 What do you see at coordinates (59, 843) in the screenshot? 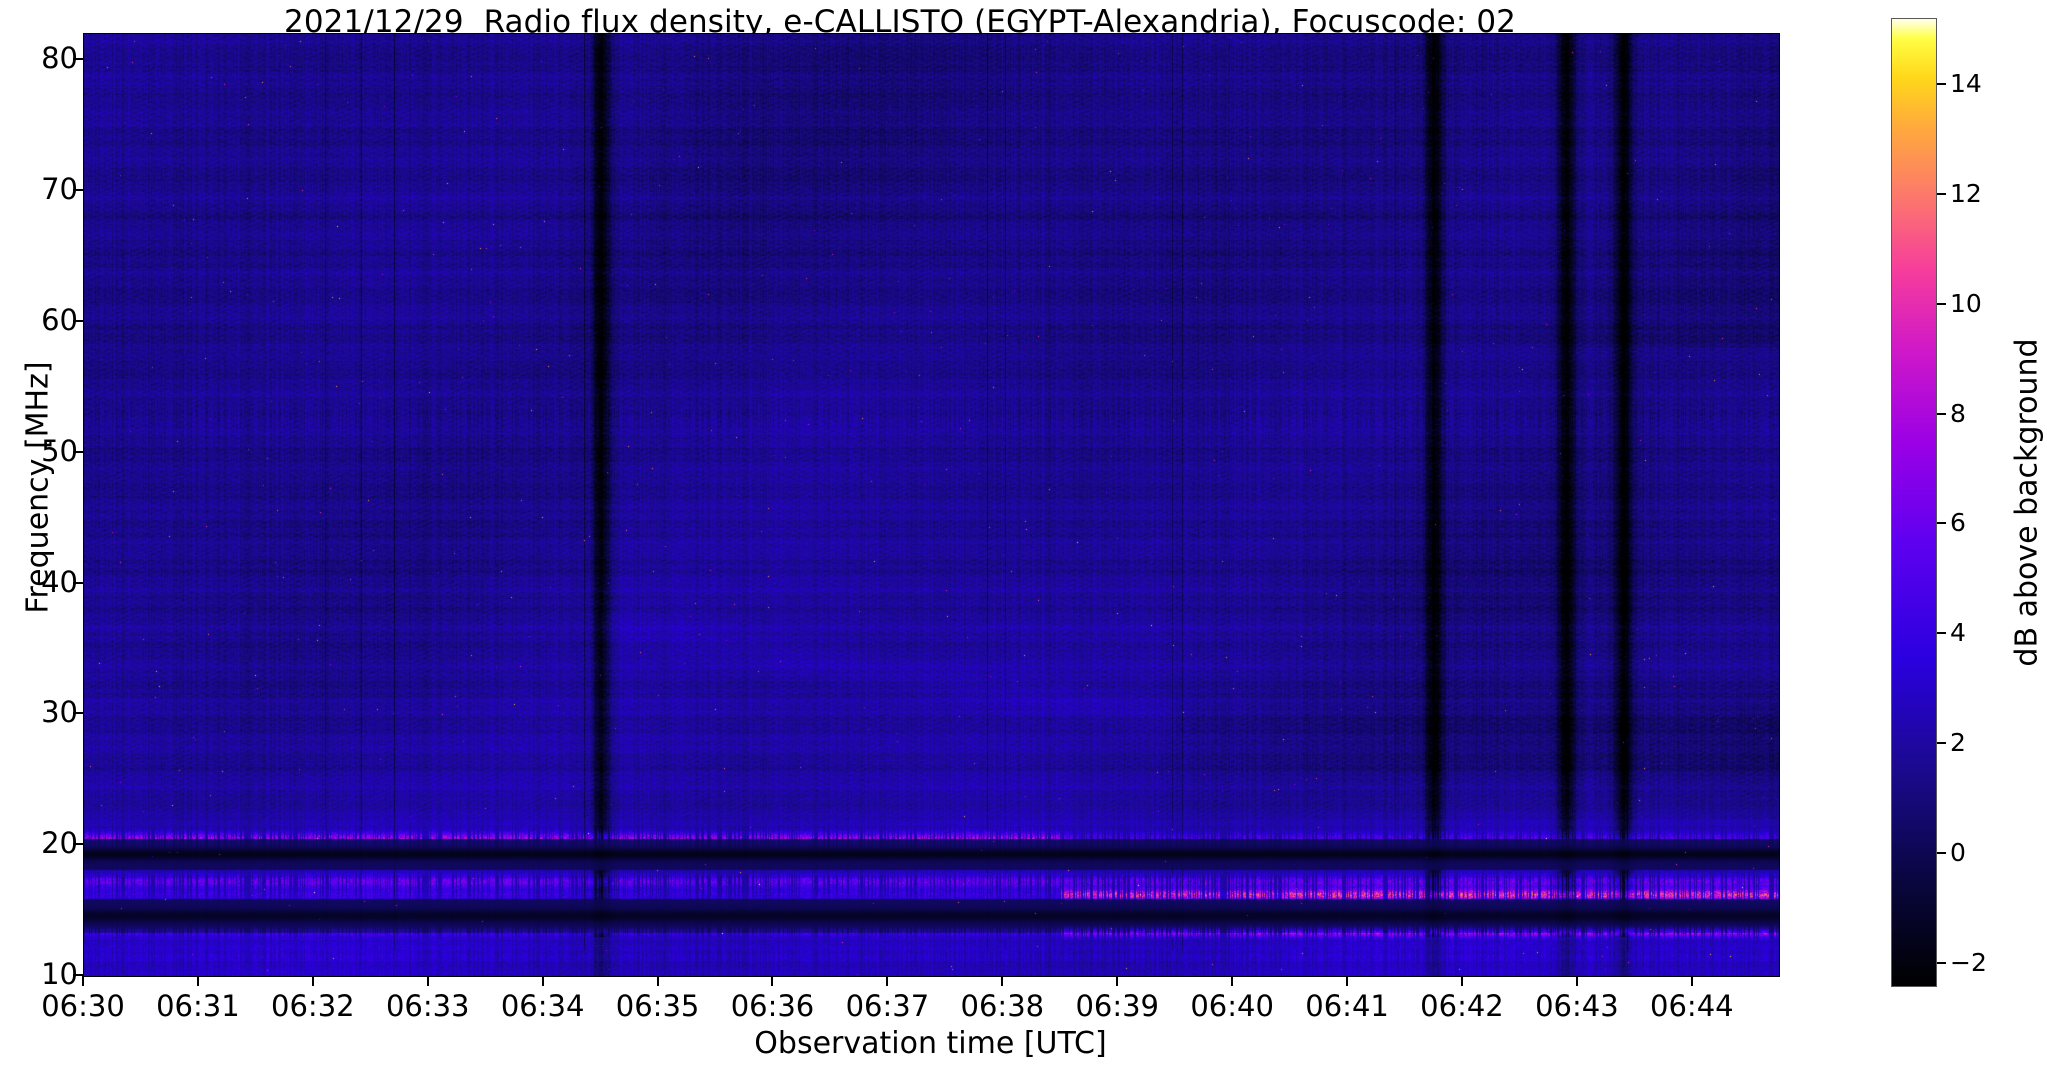
I see `y-tick-label: 20` at bounding box center [59, 843].